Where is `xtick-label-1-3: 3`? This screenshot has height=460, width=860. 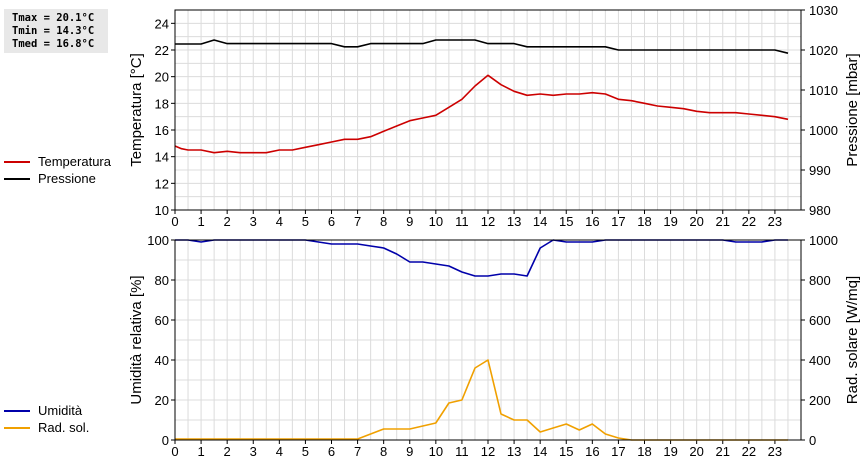 xtick-label-1-3: 3 is located at coordinates (253, 451).